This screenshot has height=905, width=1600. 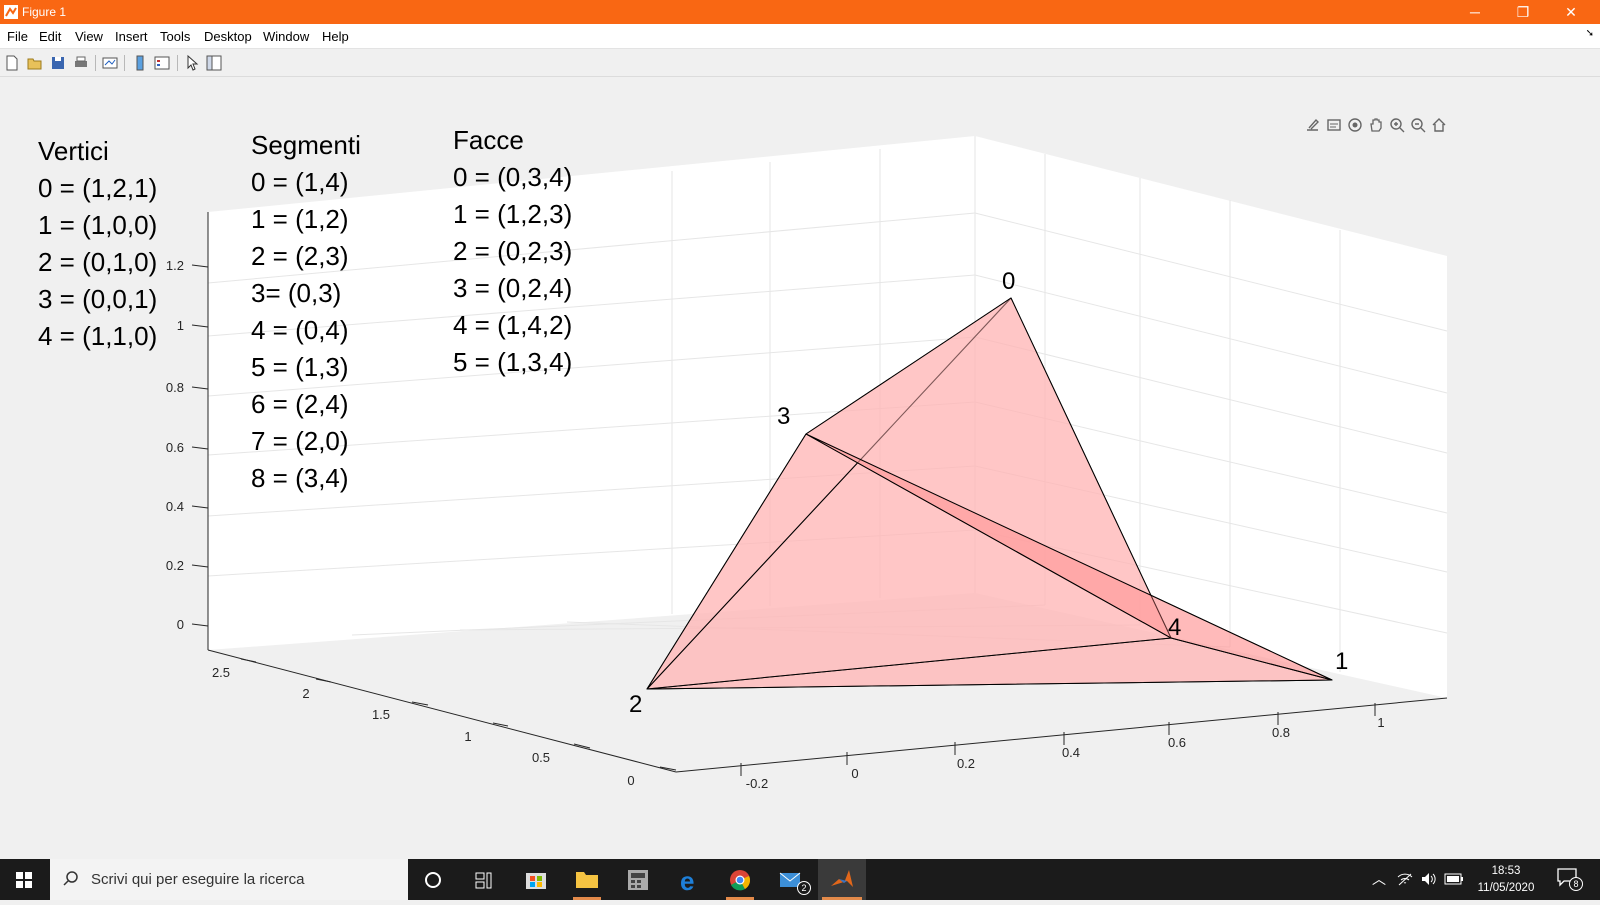 What do you see at coordinates (630, 780) in the screenshot?
I see `y-tick-label: 0` at bounding box center [630, 780].